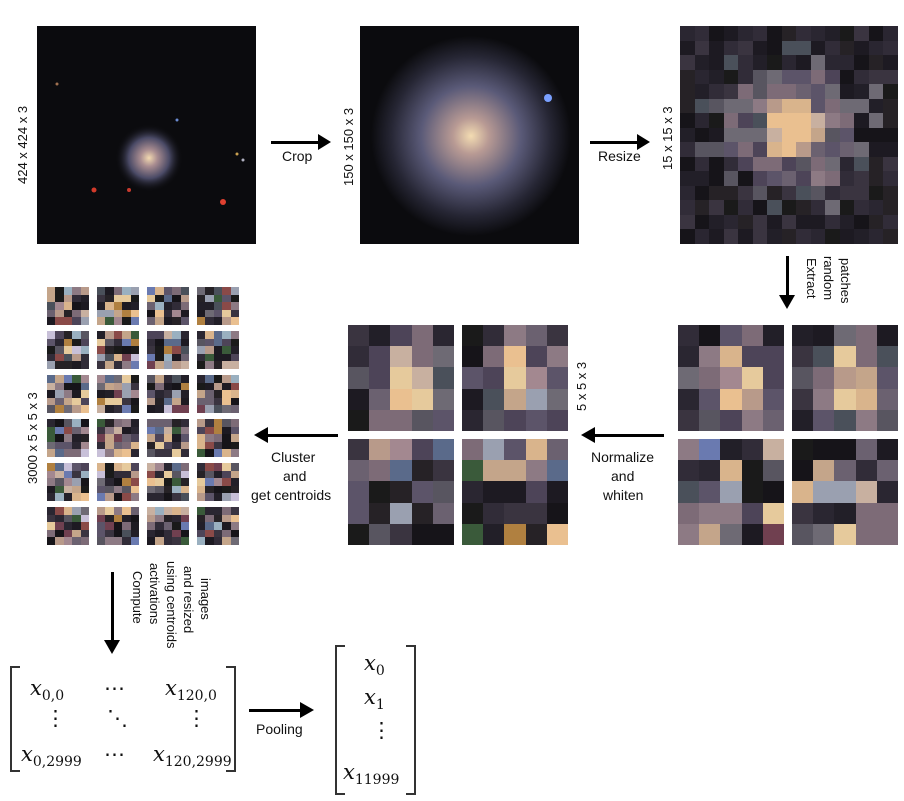 This screenshot has width=904, height=801. I want to click on extract-label-line-2: random, so click(828, 278).